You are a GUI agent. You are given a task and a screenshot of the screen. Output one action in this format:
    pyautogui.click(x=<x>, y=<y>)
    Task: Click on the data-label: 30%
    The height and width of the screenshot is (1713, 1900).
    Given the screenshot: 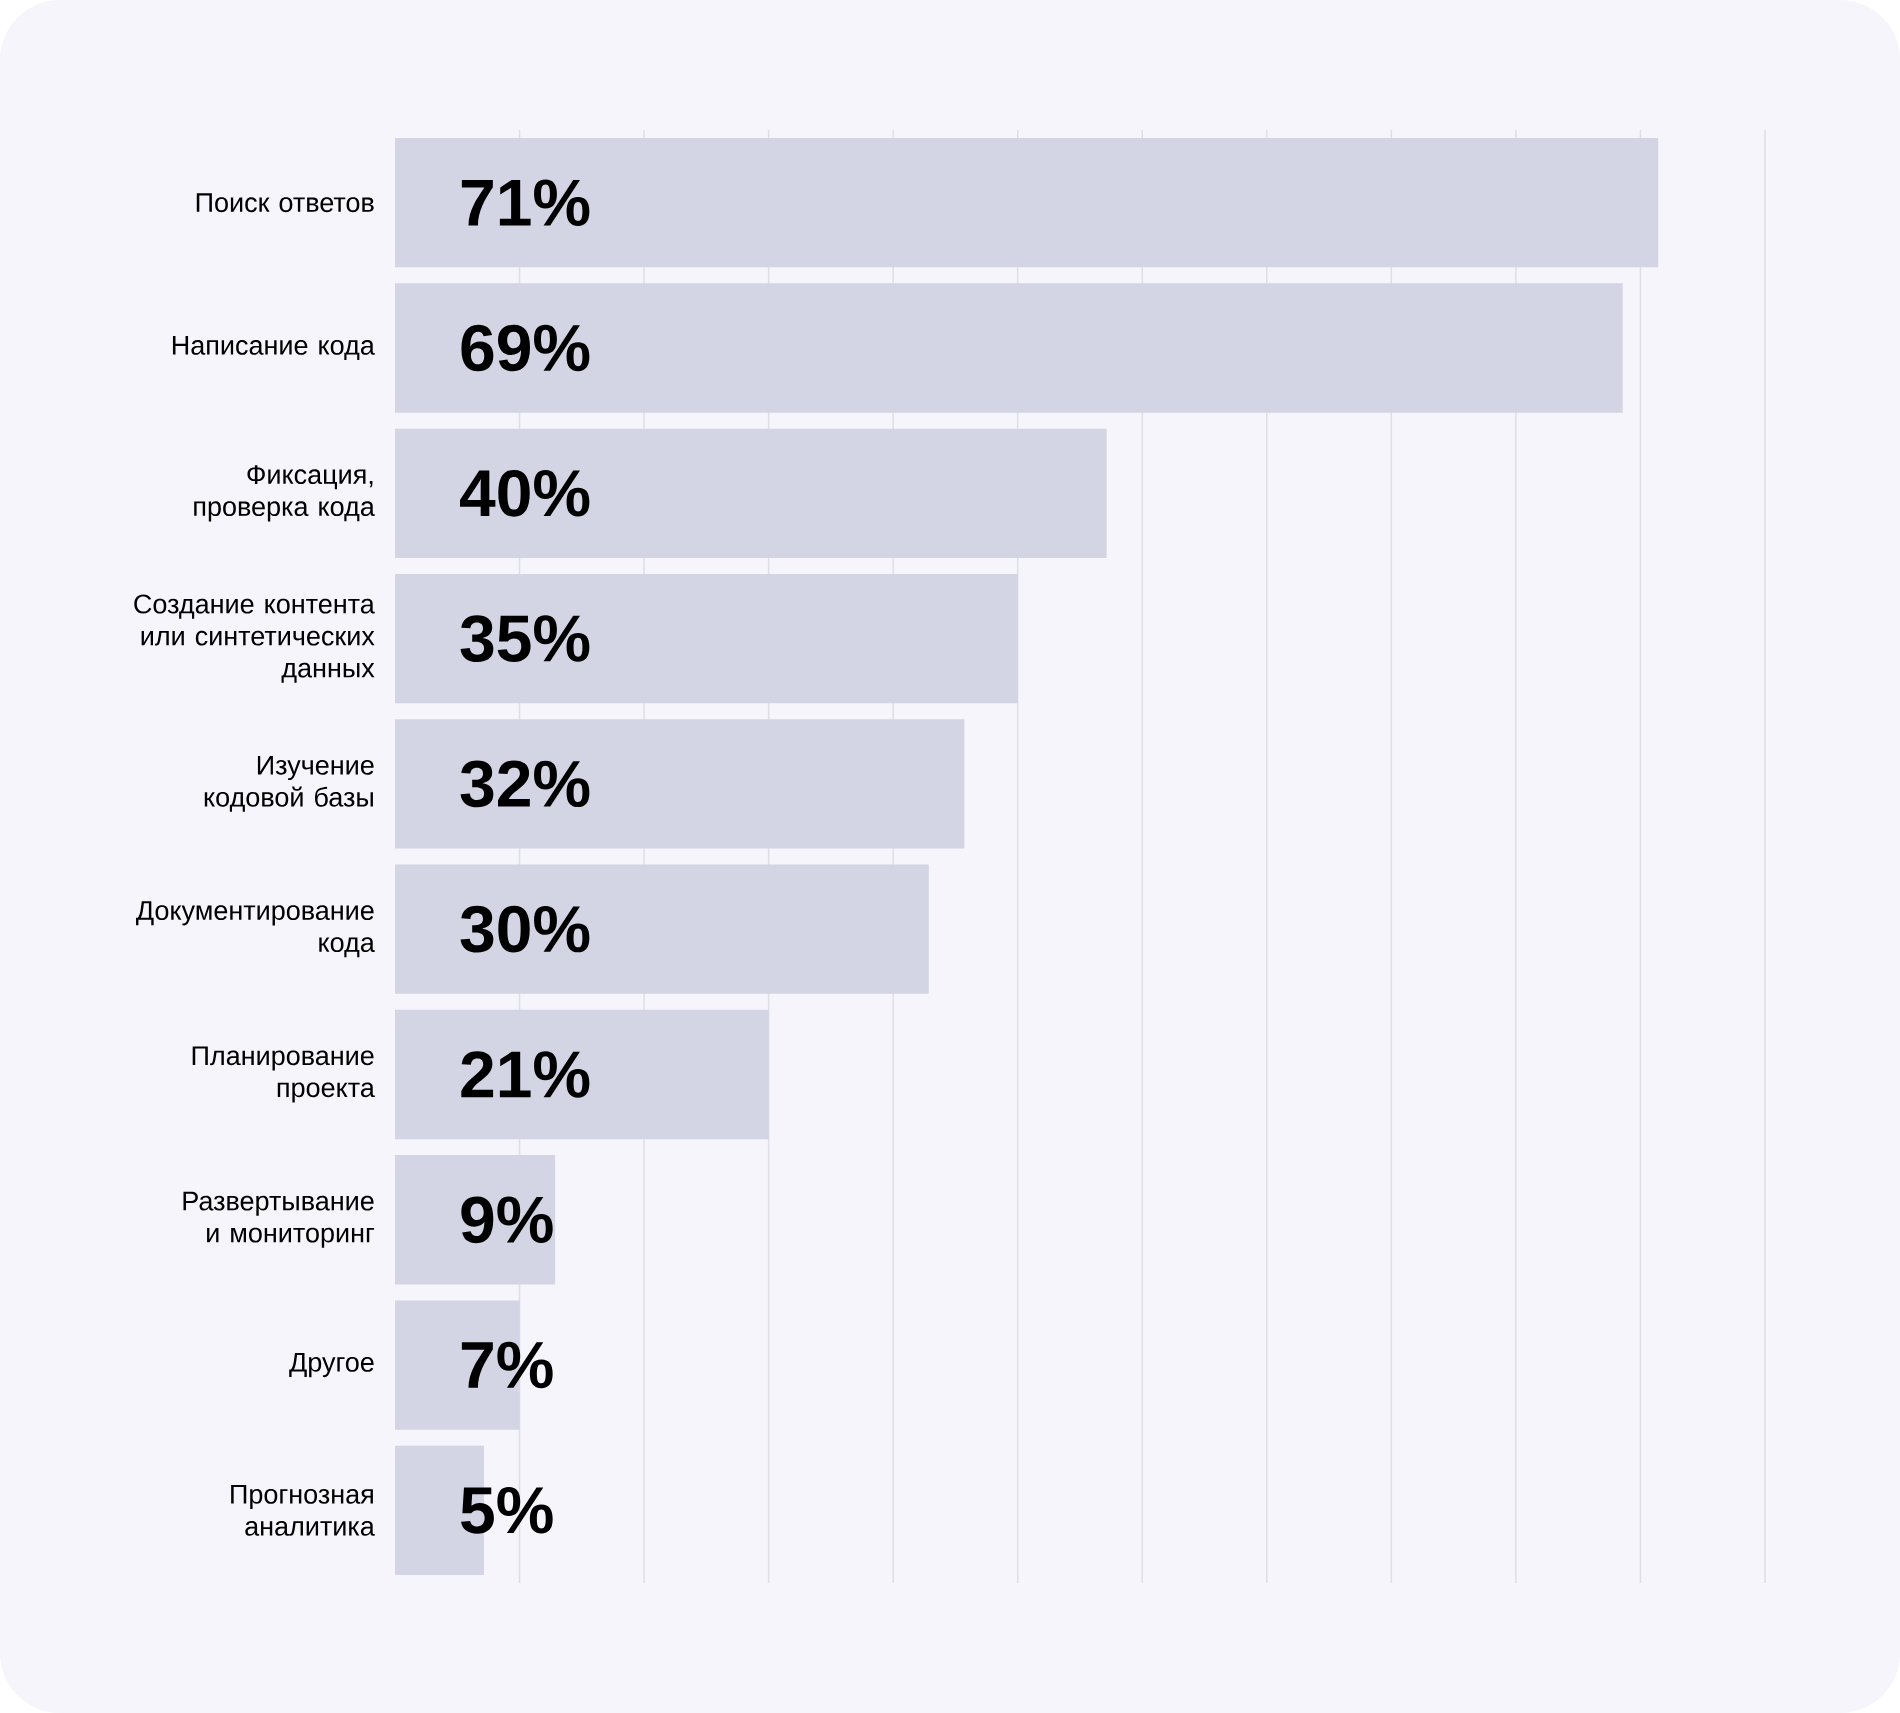 What is the action you would take?
    pyautogui.click(x=525, y=929)
    